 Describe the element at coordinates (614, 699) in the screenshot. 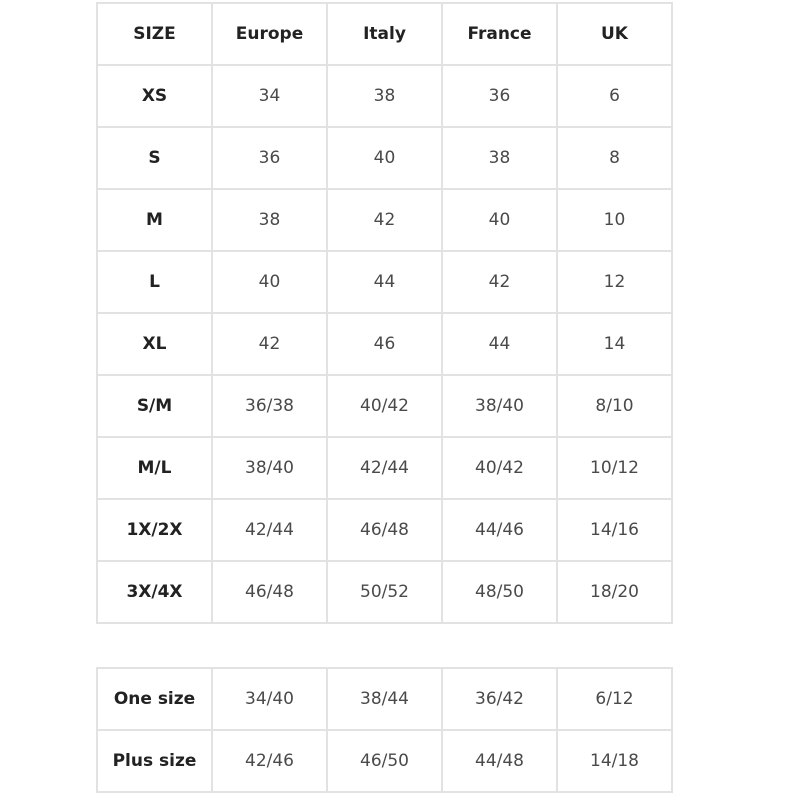

I see `size-value: 6/12` at that location.